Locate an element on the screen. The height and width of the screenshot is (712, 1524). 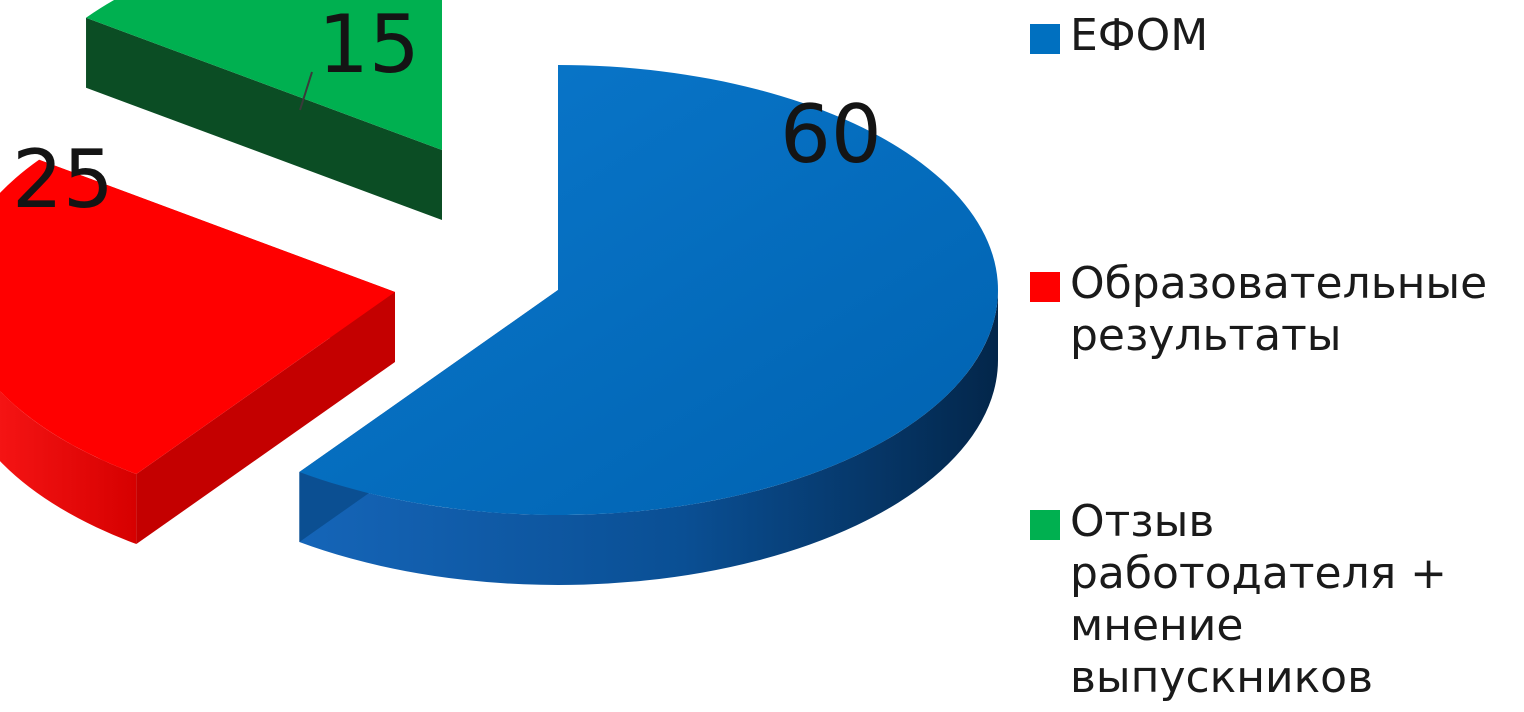
legend-item-employer-feedback: Отзыв работодателя + мнение выпускников is located at coordinates (1238, 600).